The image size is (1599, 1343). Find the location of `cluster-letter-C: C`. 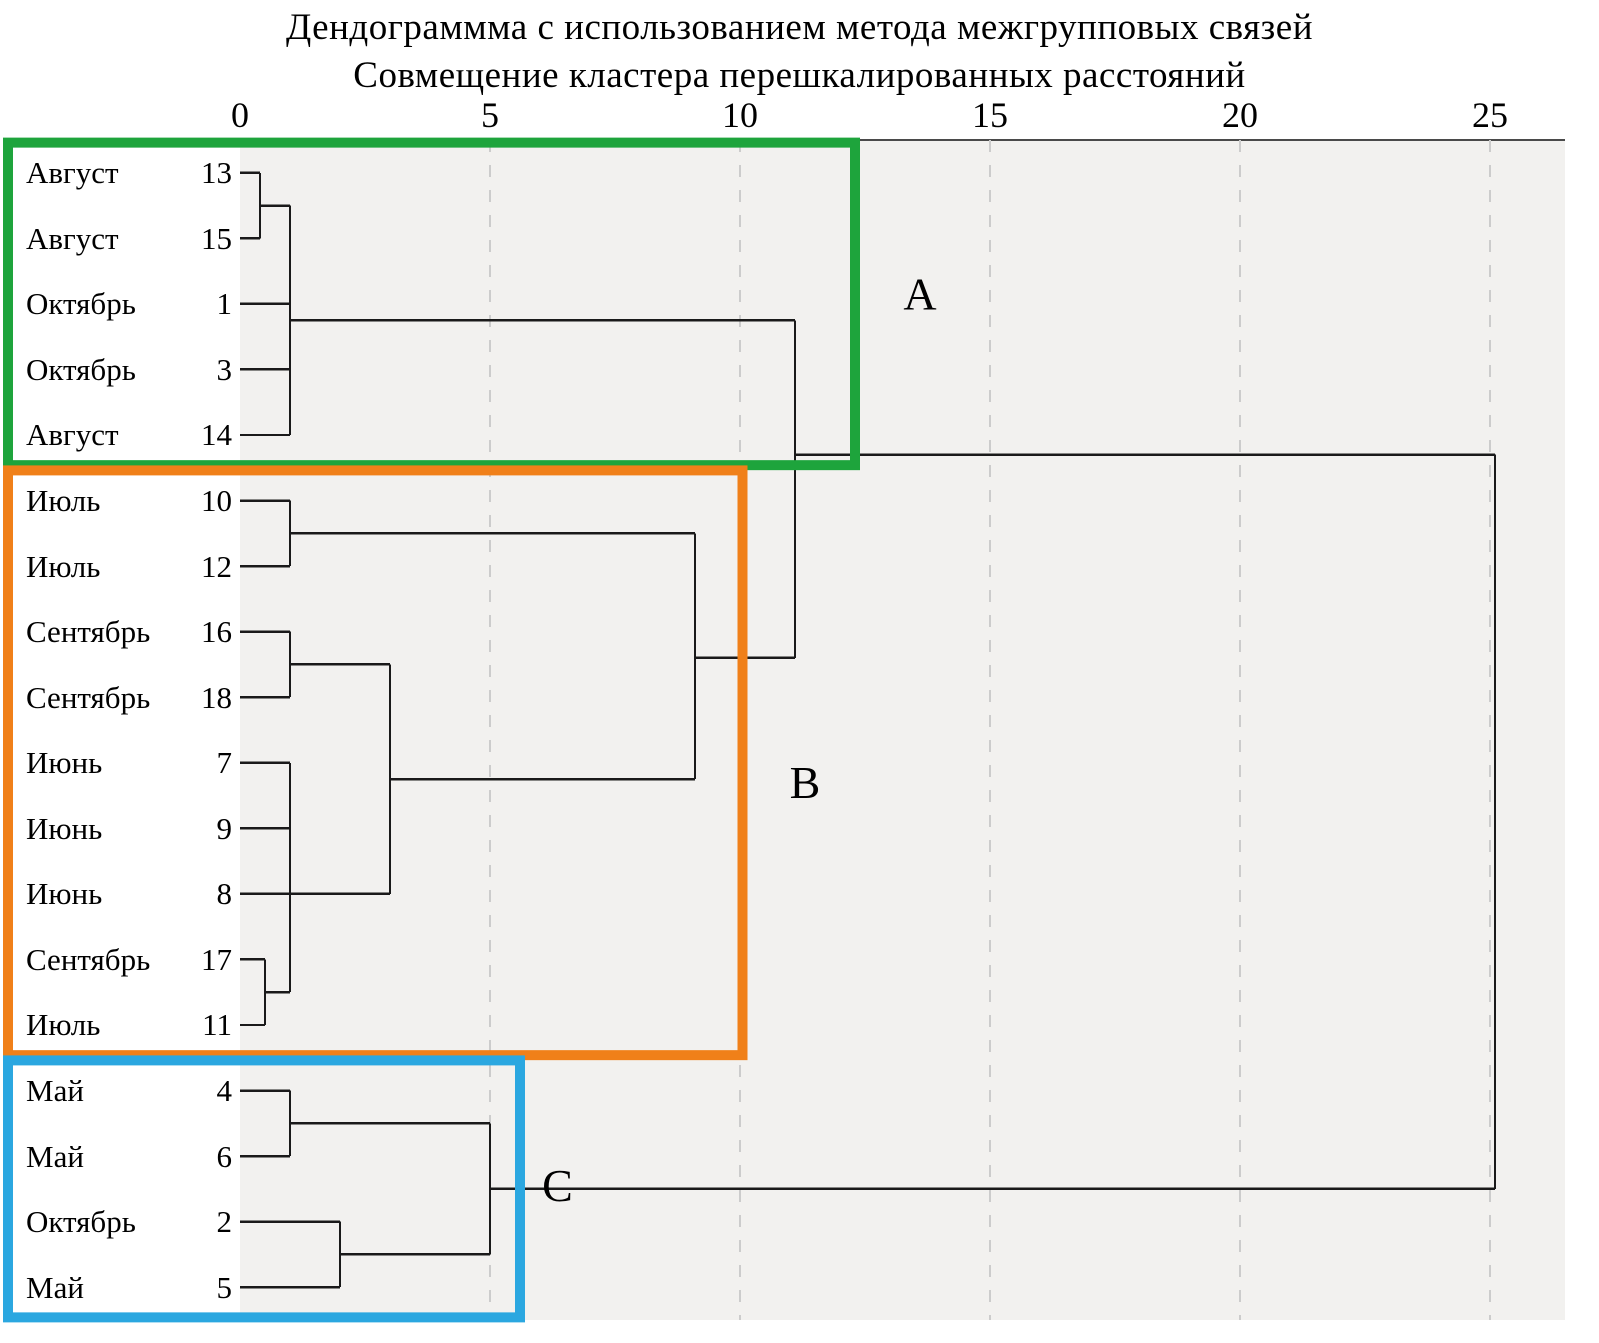

cluster-letter-C: C is located at coordinates (557, 1185).